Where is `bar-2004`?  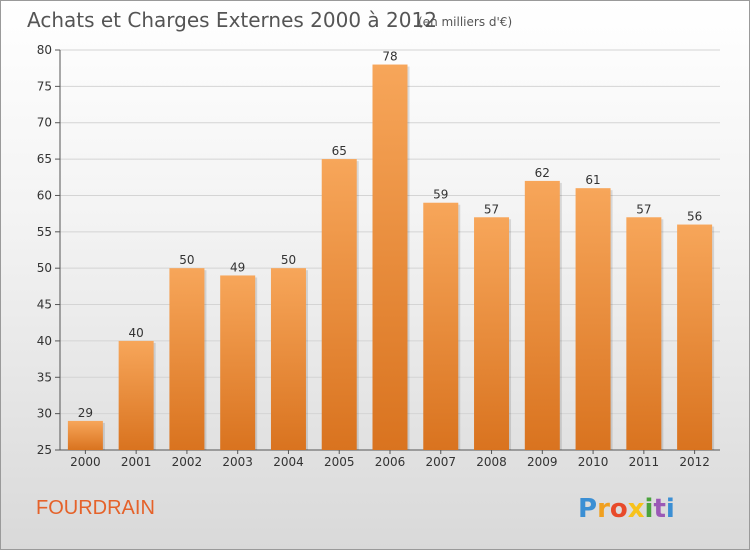 bar-2004 is located at coordinates (288, 359).